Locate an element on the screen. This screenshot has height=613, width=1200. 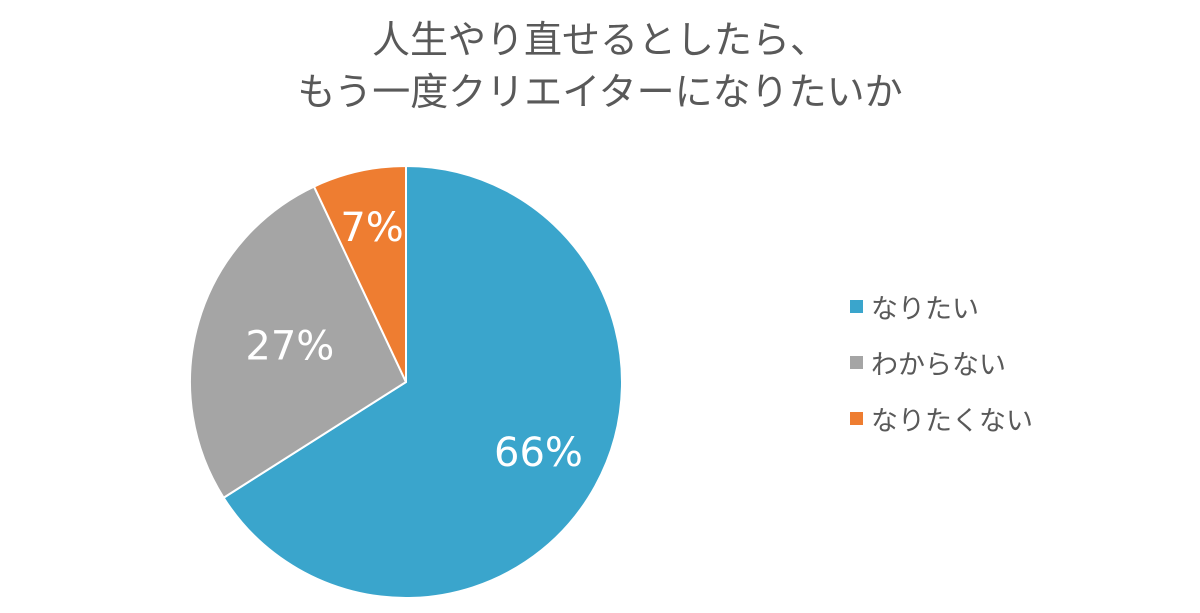
legend-label: わからない is located at coordinates (938, 365).